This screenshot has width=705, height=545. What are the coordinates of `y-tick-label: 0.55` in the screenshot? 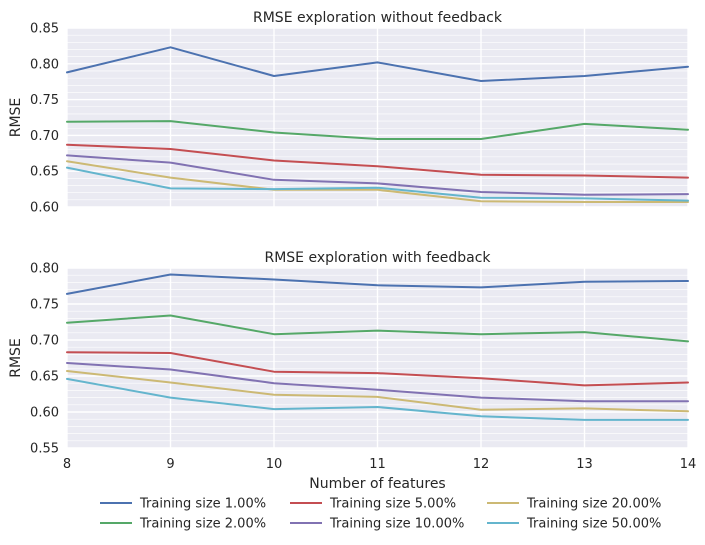 It's located at (44, 449).